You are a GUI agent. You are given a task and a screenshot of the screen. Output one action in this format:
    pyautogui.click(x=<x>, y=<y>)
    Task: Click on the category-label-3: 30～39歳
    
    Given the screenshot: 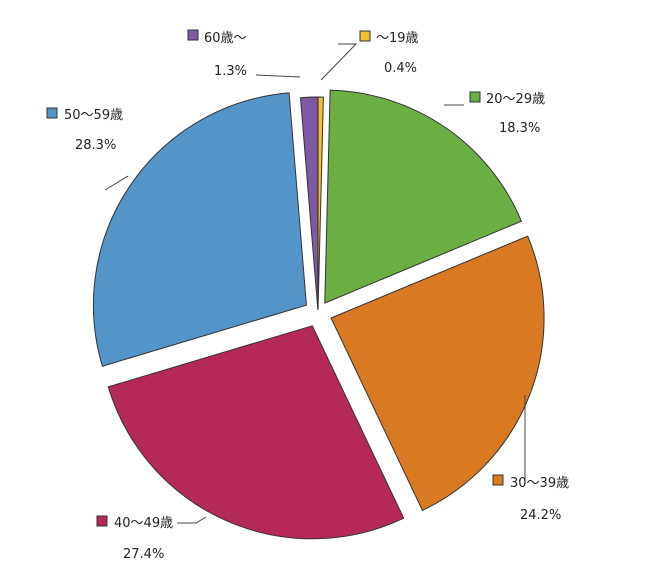 What is the action you would take?
    pyautogui.click(x=539, y=483)
    